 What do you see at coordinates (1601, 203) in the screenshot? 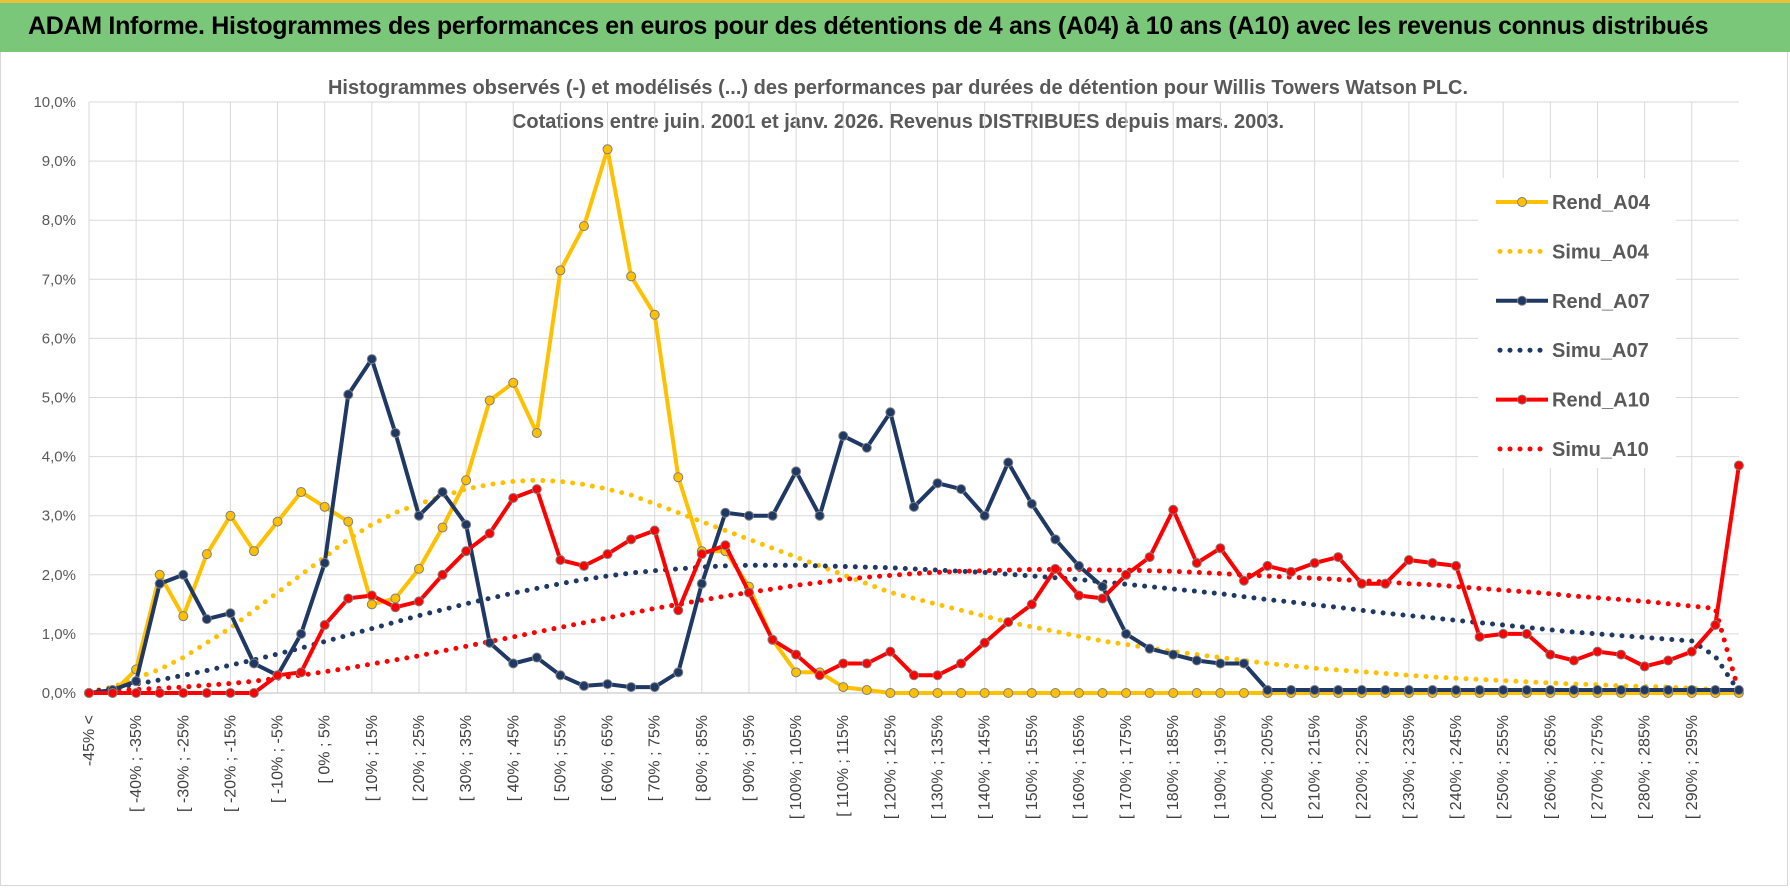
I see `legend-label-Rend_A04: Rend_A04` at bounding box center [1601, 203].